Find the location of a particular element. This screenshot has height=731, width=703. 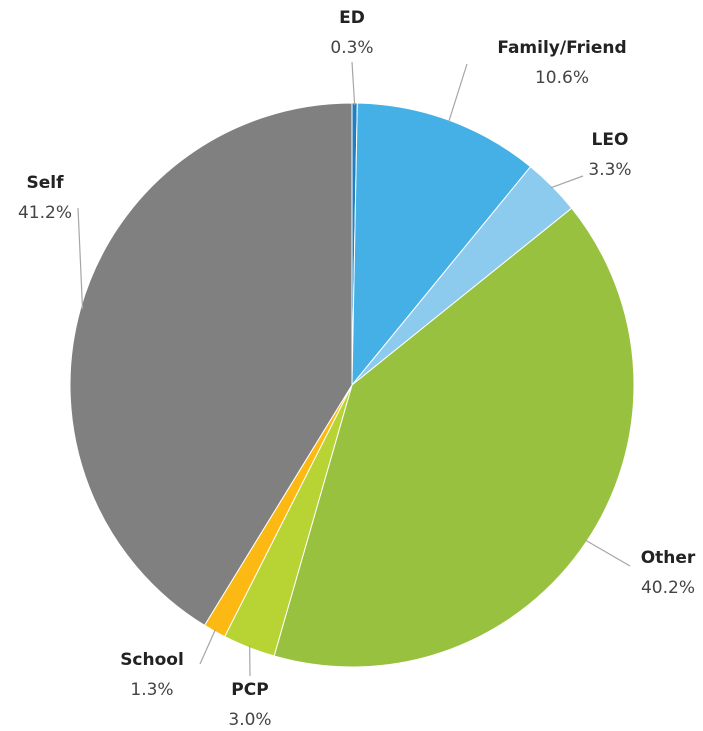

slice-label: School is located at coordinates (152, 660).